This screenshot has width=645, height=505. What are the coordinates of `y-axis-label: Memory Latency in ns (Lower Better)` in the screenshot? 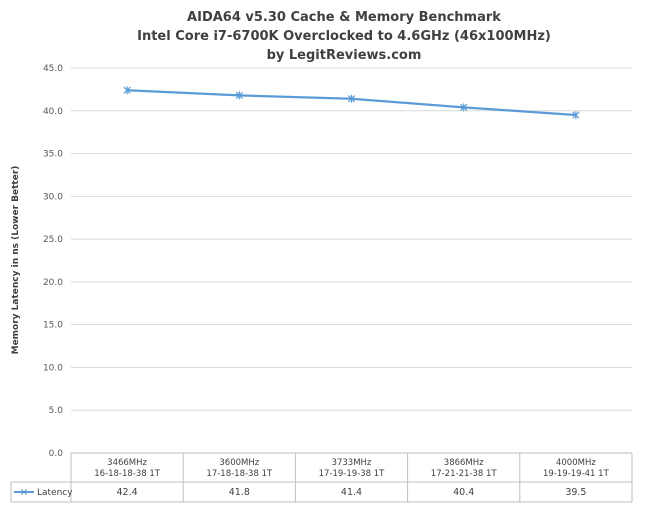 It's located at (16, 260).